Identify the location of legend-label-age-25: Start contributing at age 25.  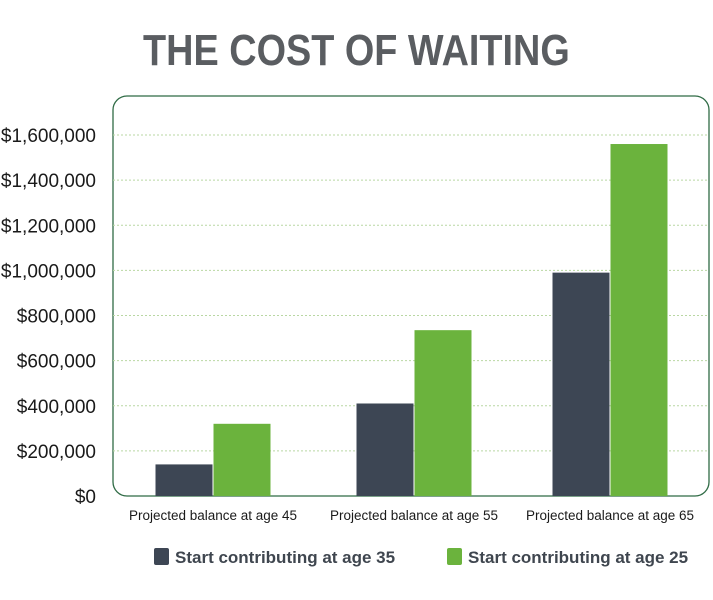
(578, 557).